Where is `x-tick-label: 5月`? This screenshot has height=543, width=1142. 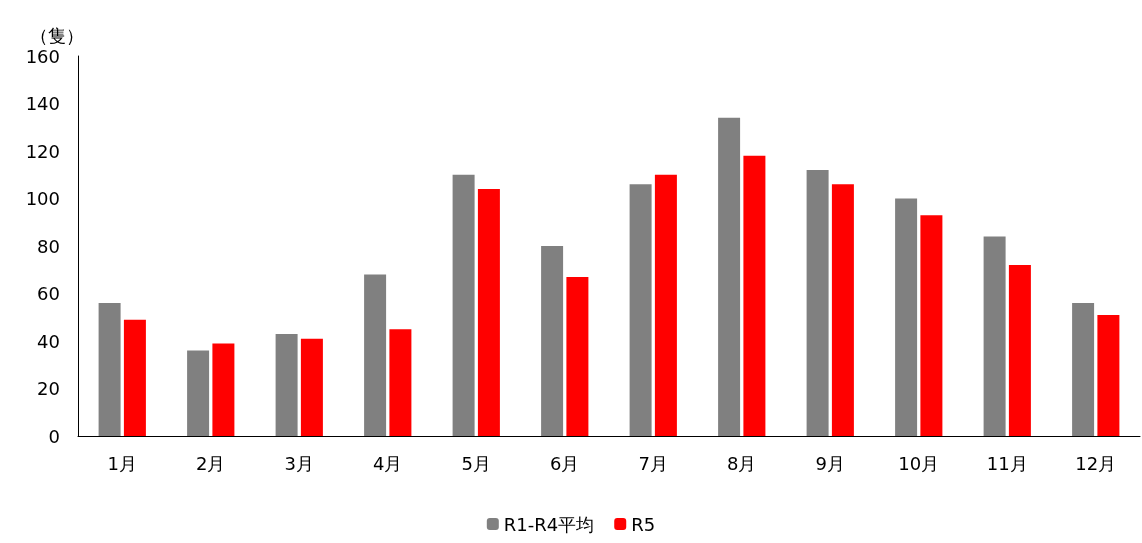 x-tick-label: 5月 is located at coordinates (476, 463).